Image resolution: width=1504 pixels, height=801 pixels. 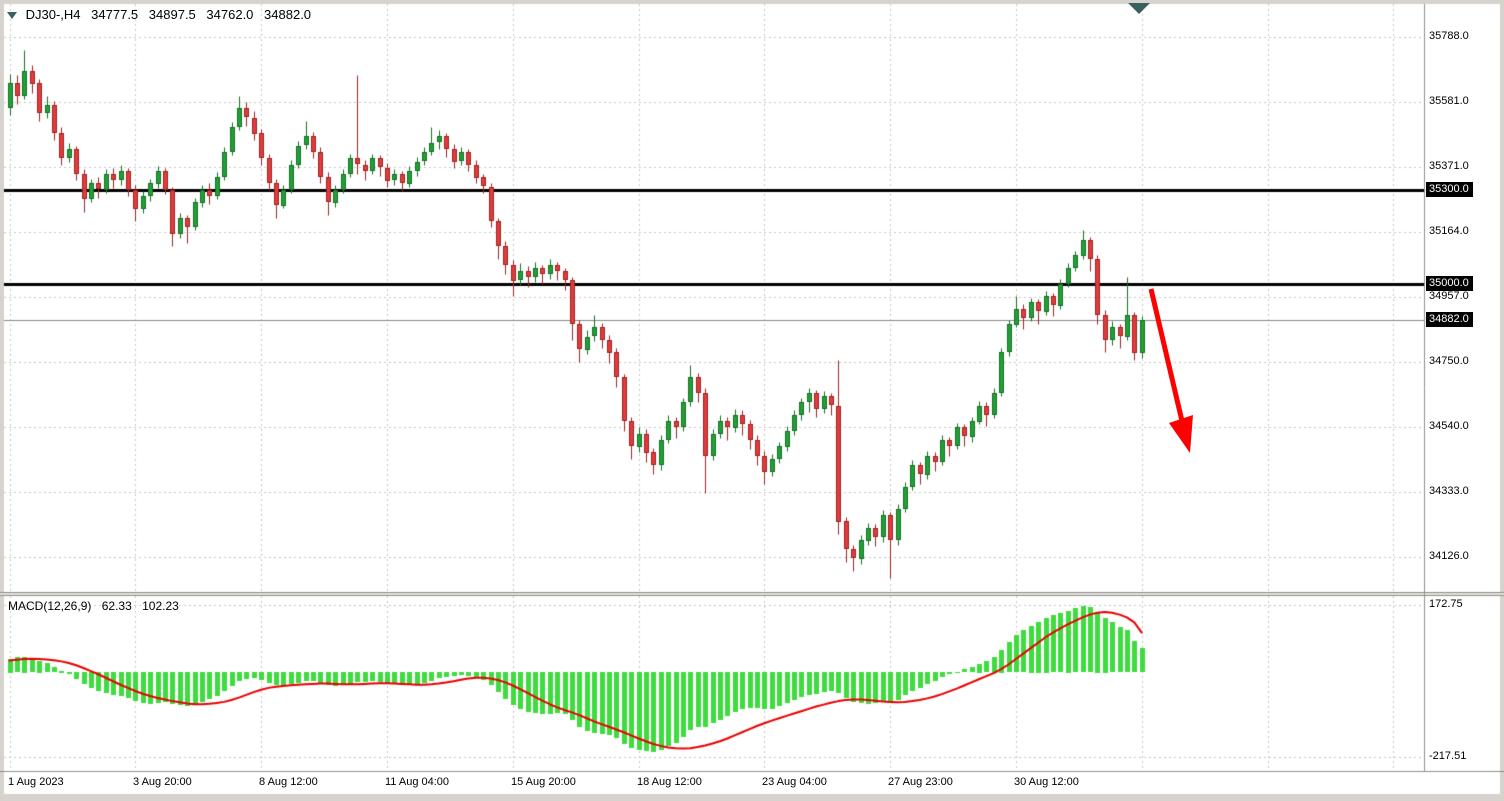 I want to click on price-tick-label: 35581.0, so click(x=1449, y=101).